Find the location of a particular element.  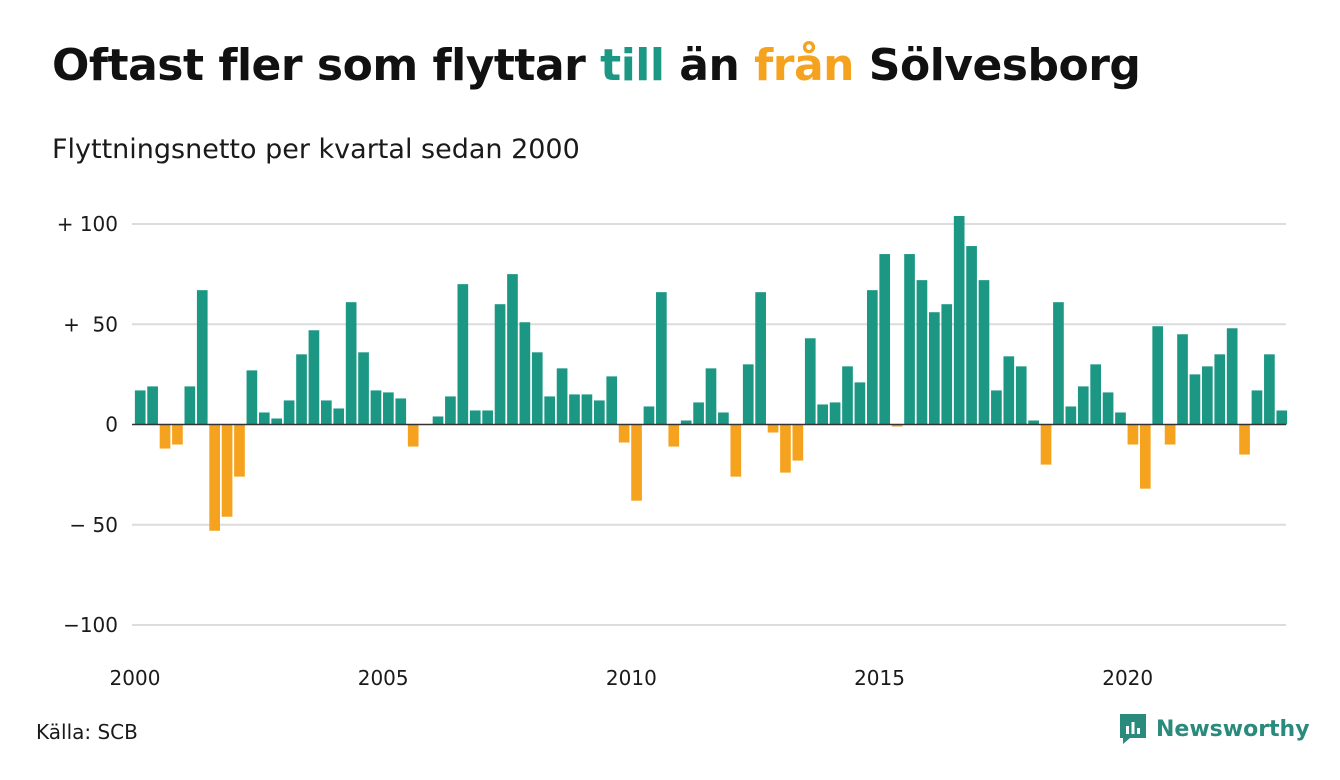

newsworthy-chart-icon is located at coordinates (1133, 729).